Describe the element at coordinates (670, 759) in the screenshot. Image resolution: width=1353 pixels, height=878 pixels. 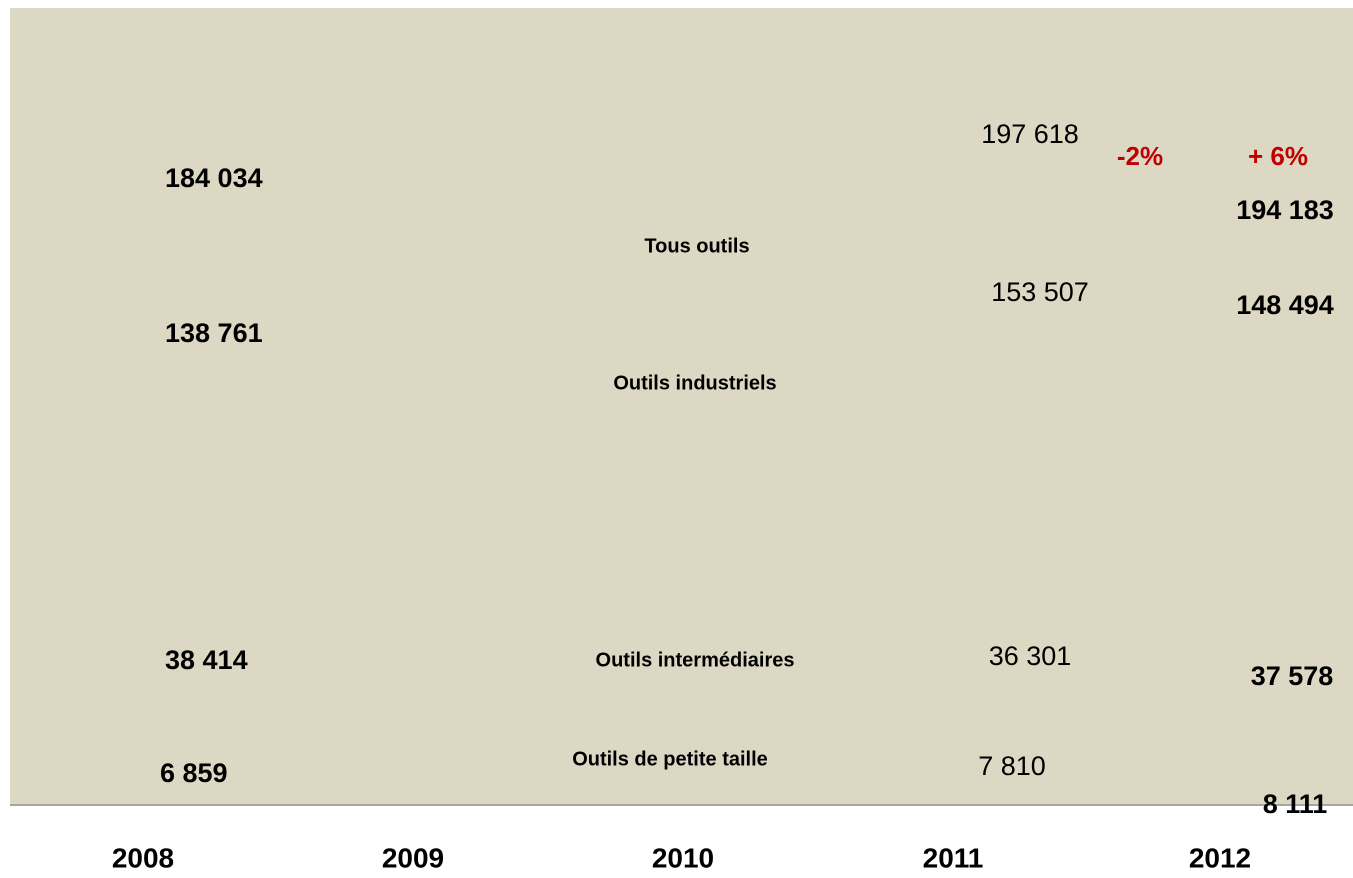
I see `series-label: Outils de petite taille` at that location.